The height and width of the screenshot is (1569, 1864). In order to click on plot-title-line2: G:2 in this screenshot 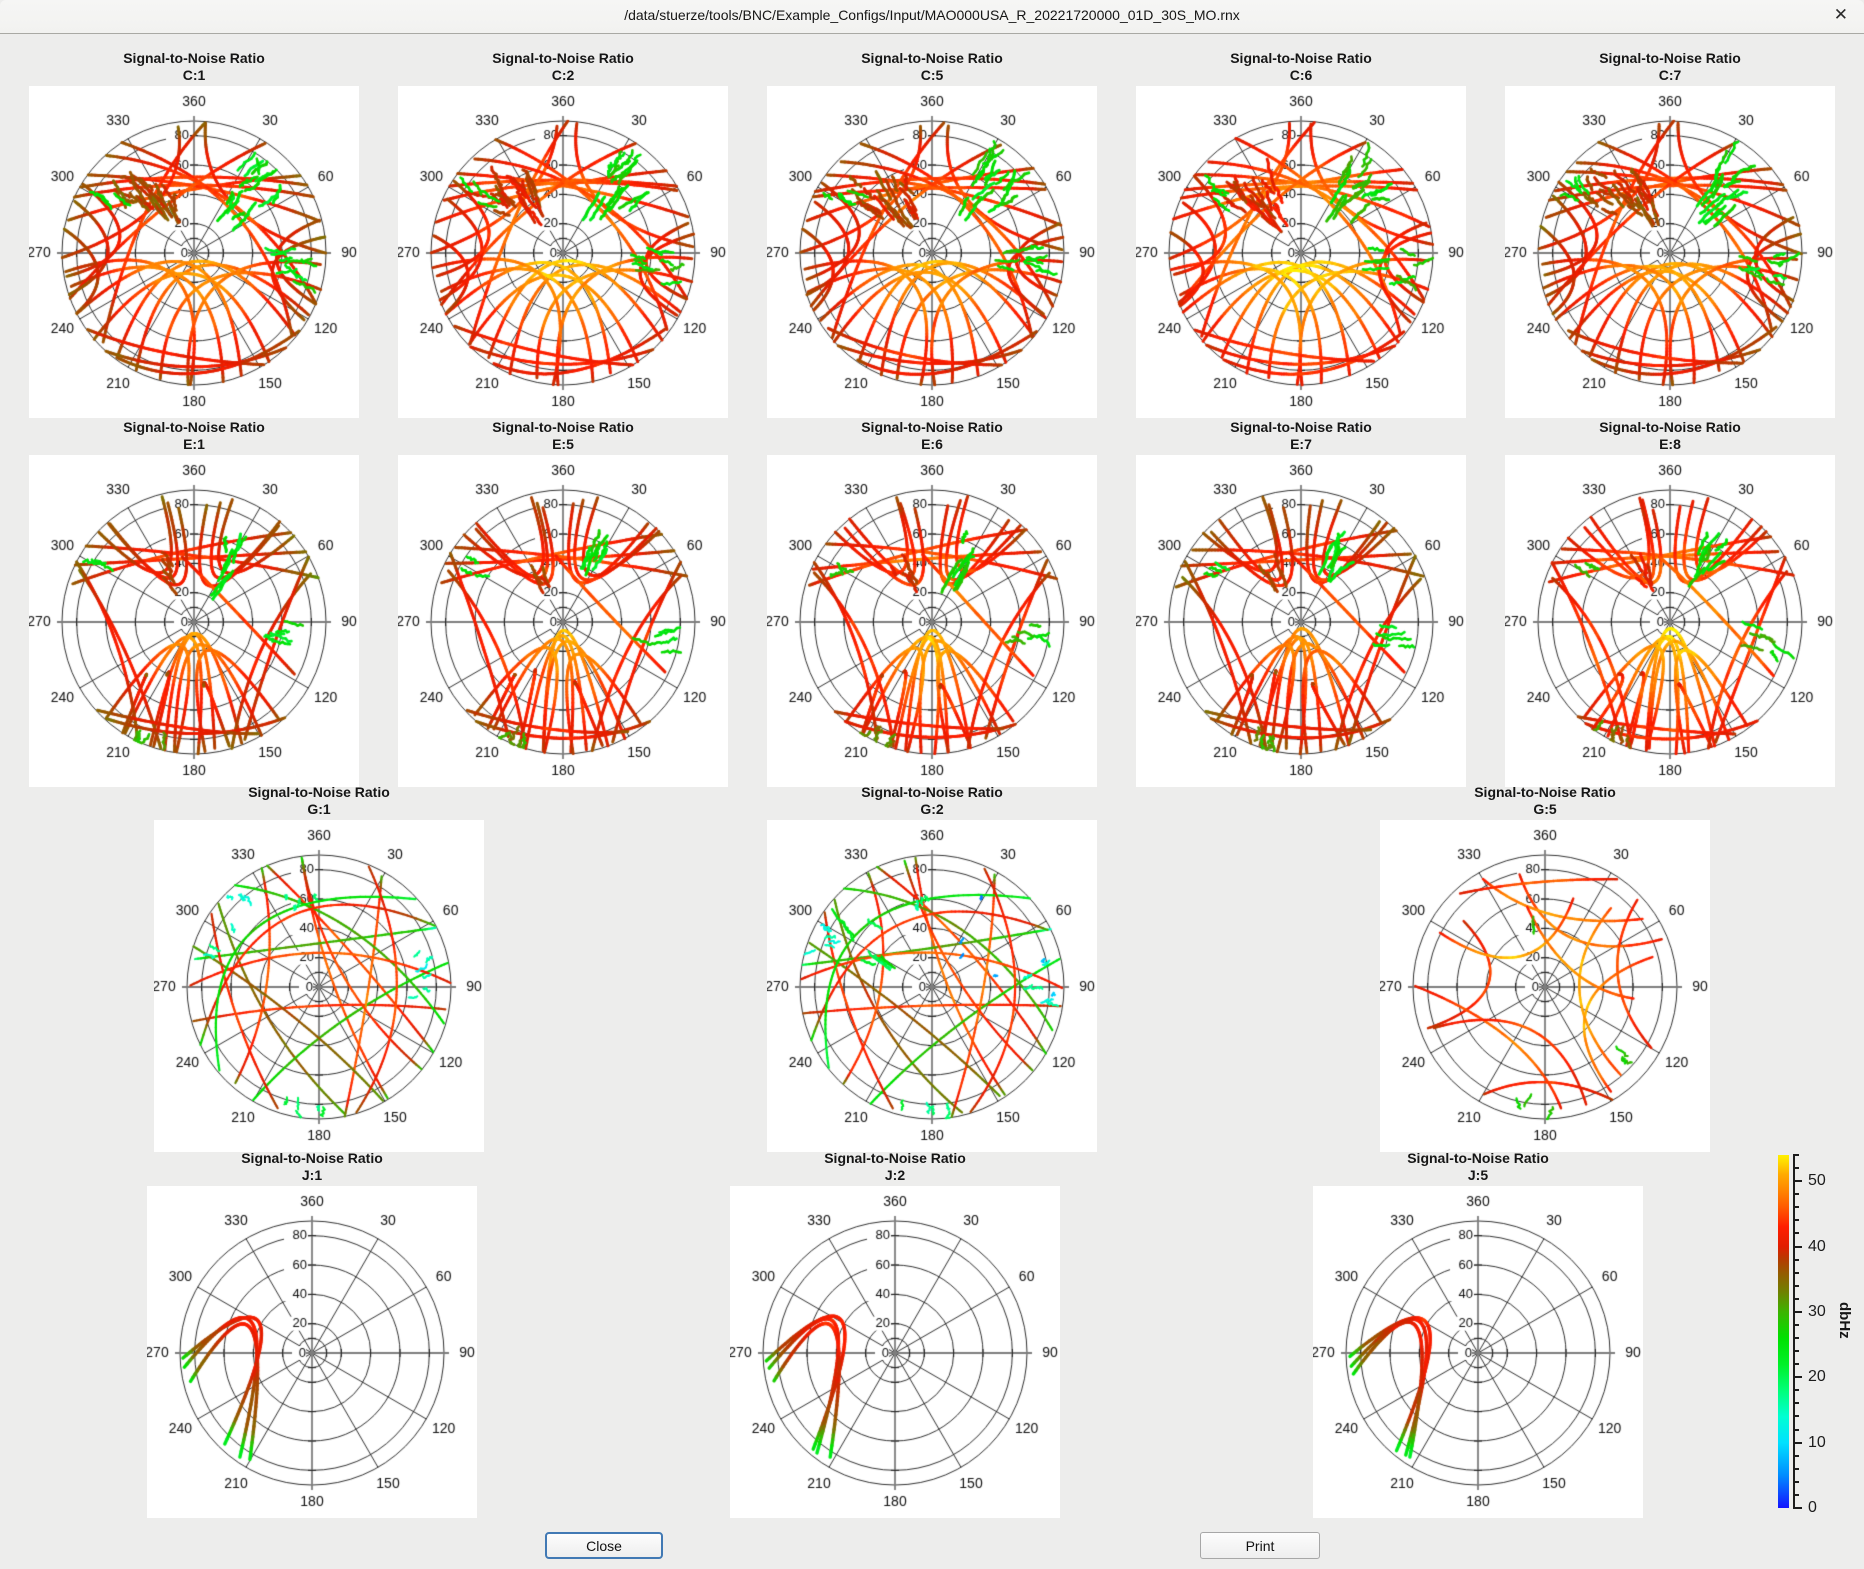, I will do `click(932, 809)`.